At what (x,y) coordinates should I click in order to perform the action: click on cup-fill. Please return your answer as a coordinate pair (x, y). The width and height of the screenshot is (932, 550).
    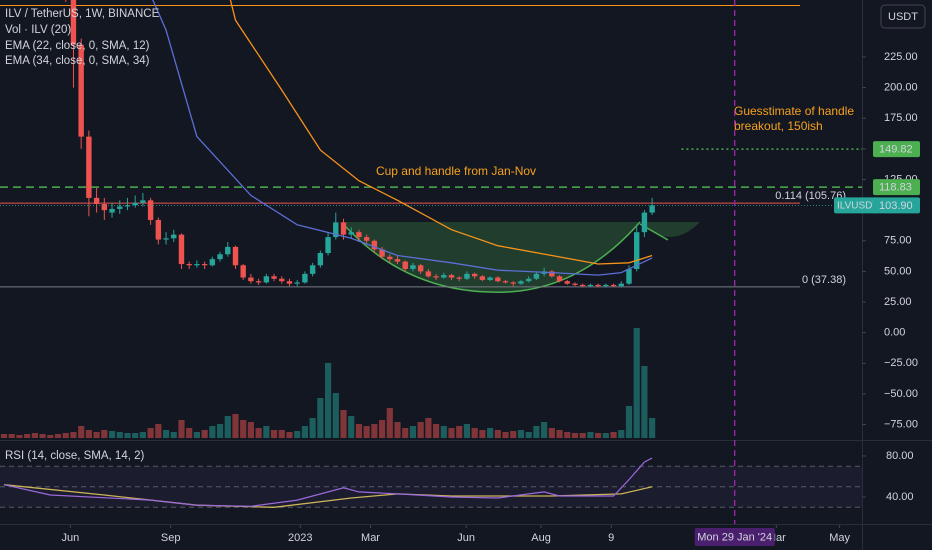
    Looking at the image, I should click on (490, 257).